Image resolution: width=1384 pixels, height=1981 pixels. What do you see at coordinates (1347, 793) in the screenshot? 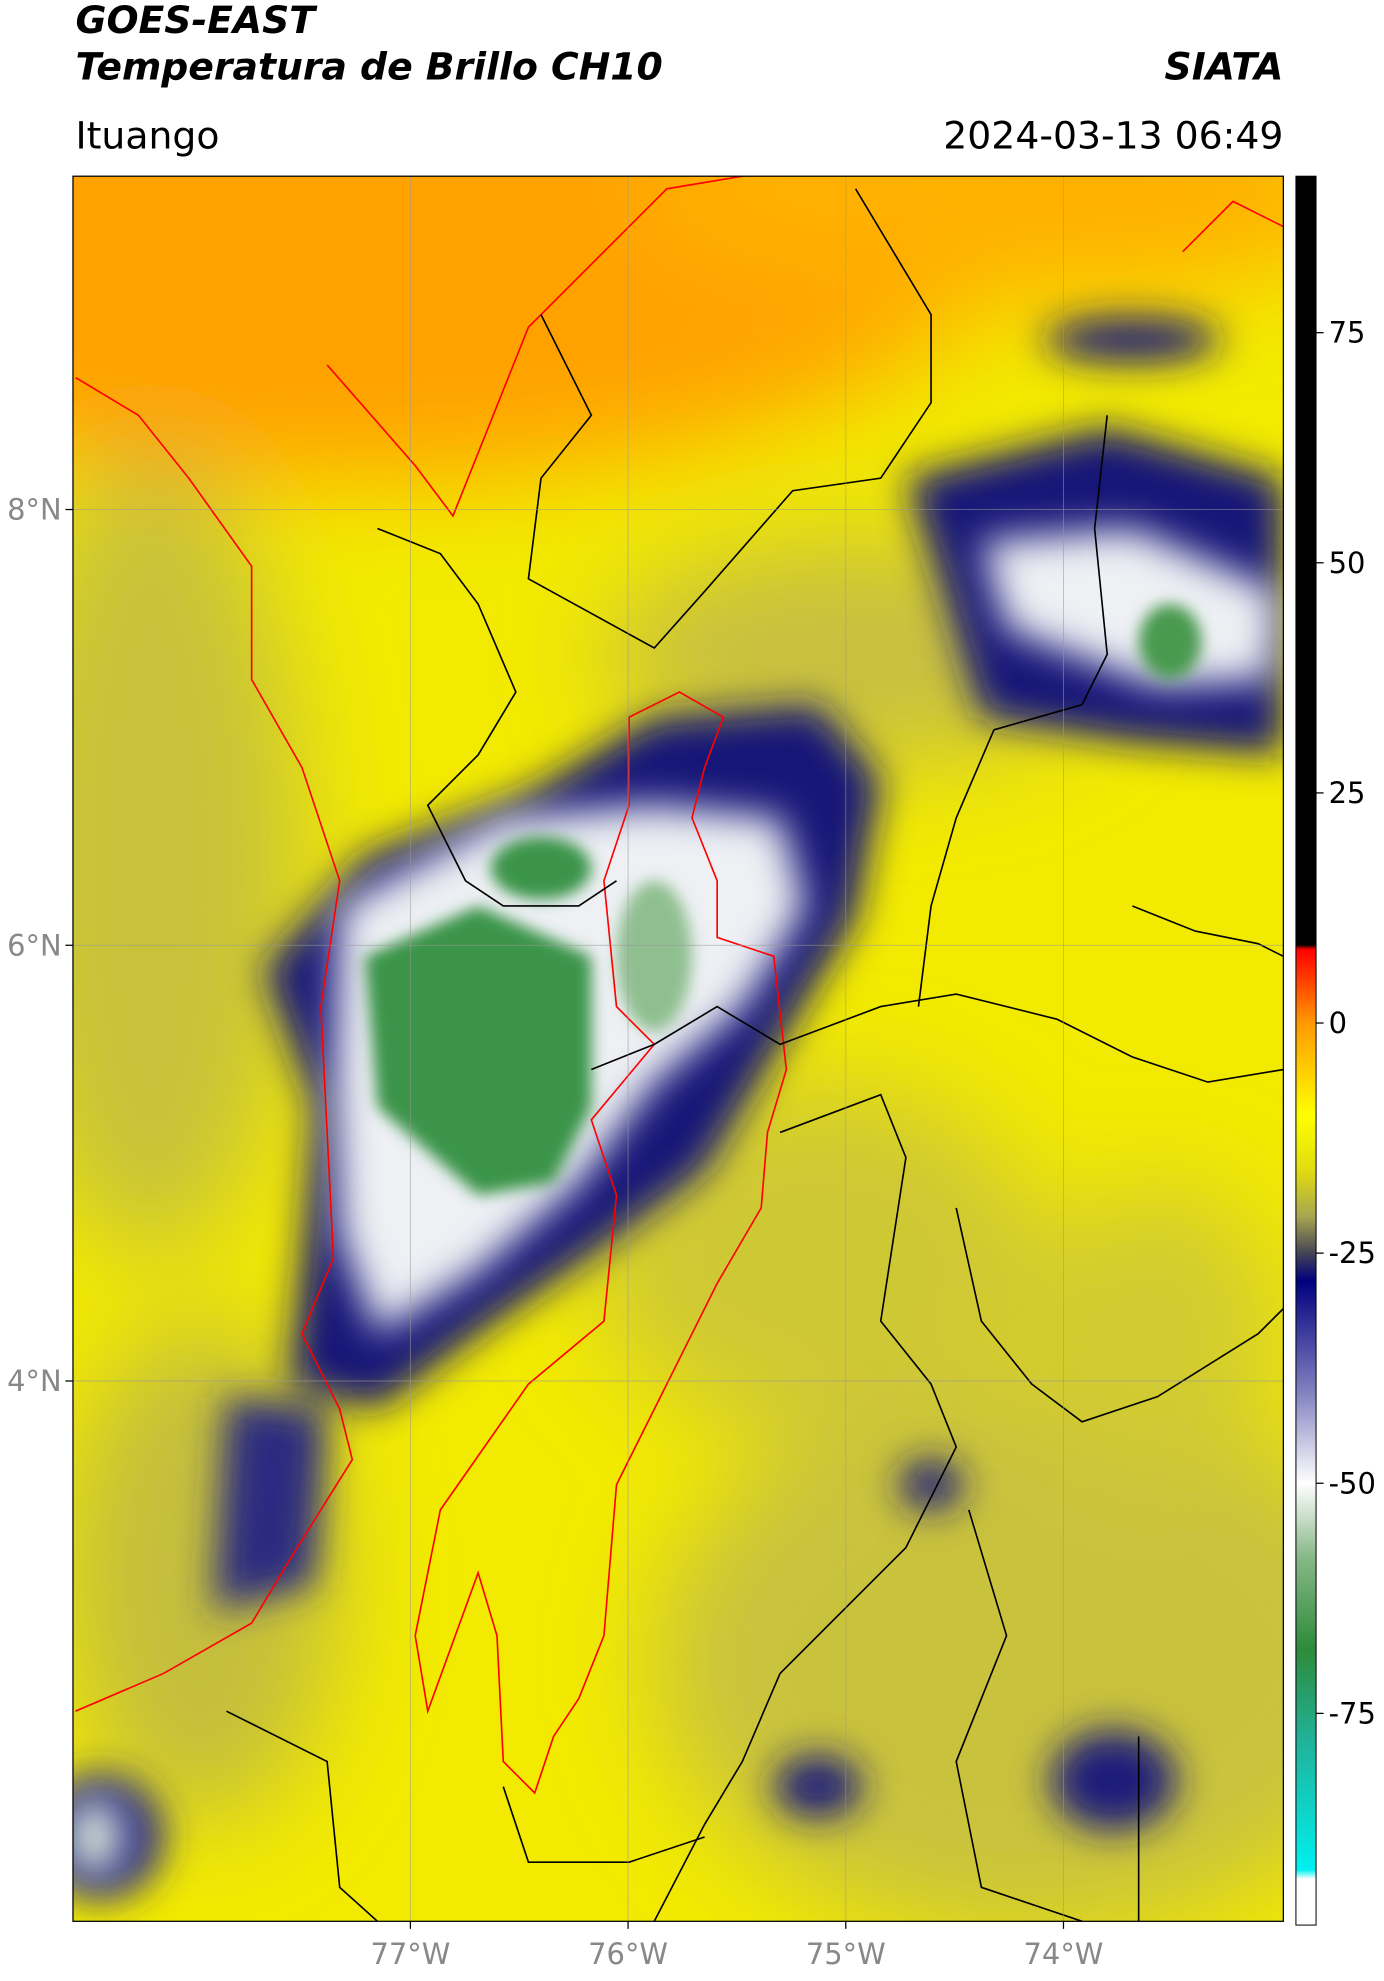
I see `colorbar-tick-label: 25` at bounding box center [1347, 793].